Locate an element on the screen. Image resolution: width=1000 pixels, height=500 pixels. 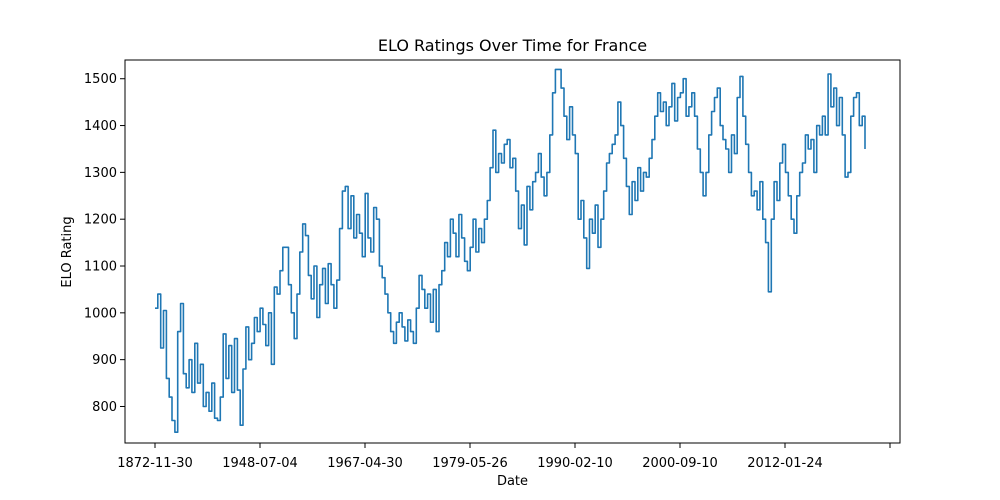
y-tick-label: 1300 is located at coordinates (100, 173).